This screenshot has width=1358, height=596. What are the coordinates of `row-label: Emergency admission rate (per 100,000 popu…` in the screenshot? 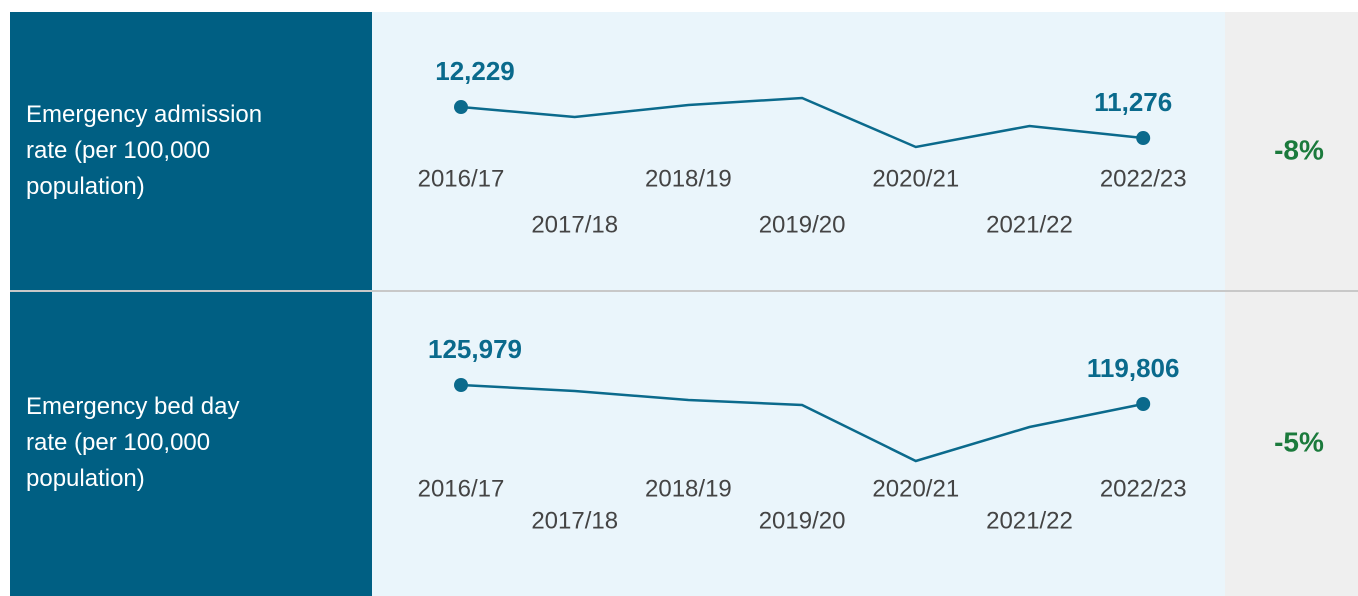 It's located at (144, 150).